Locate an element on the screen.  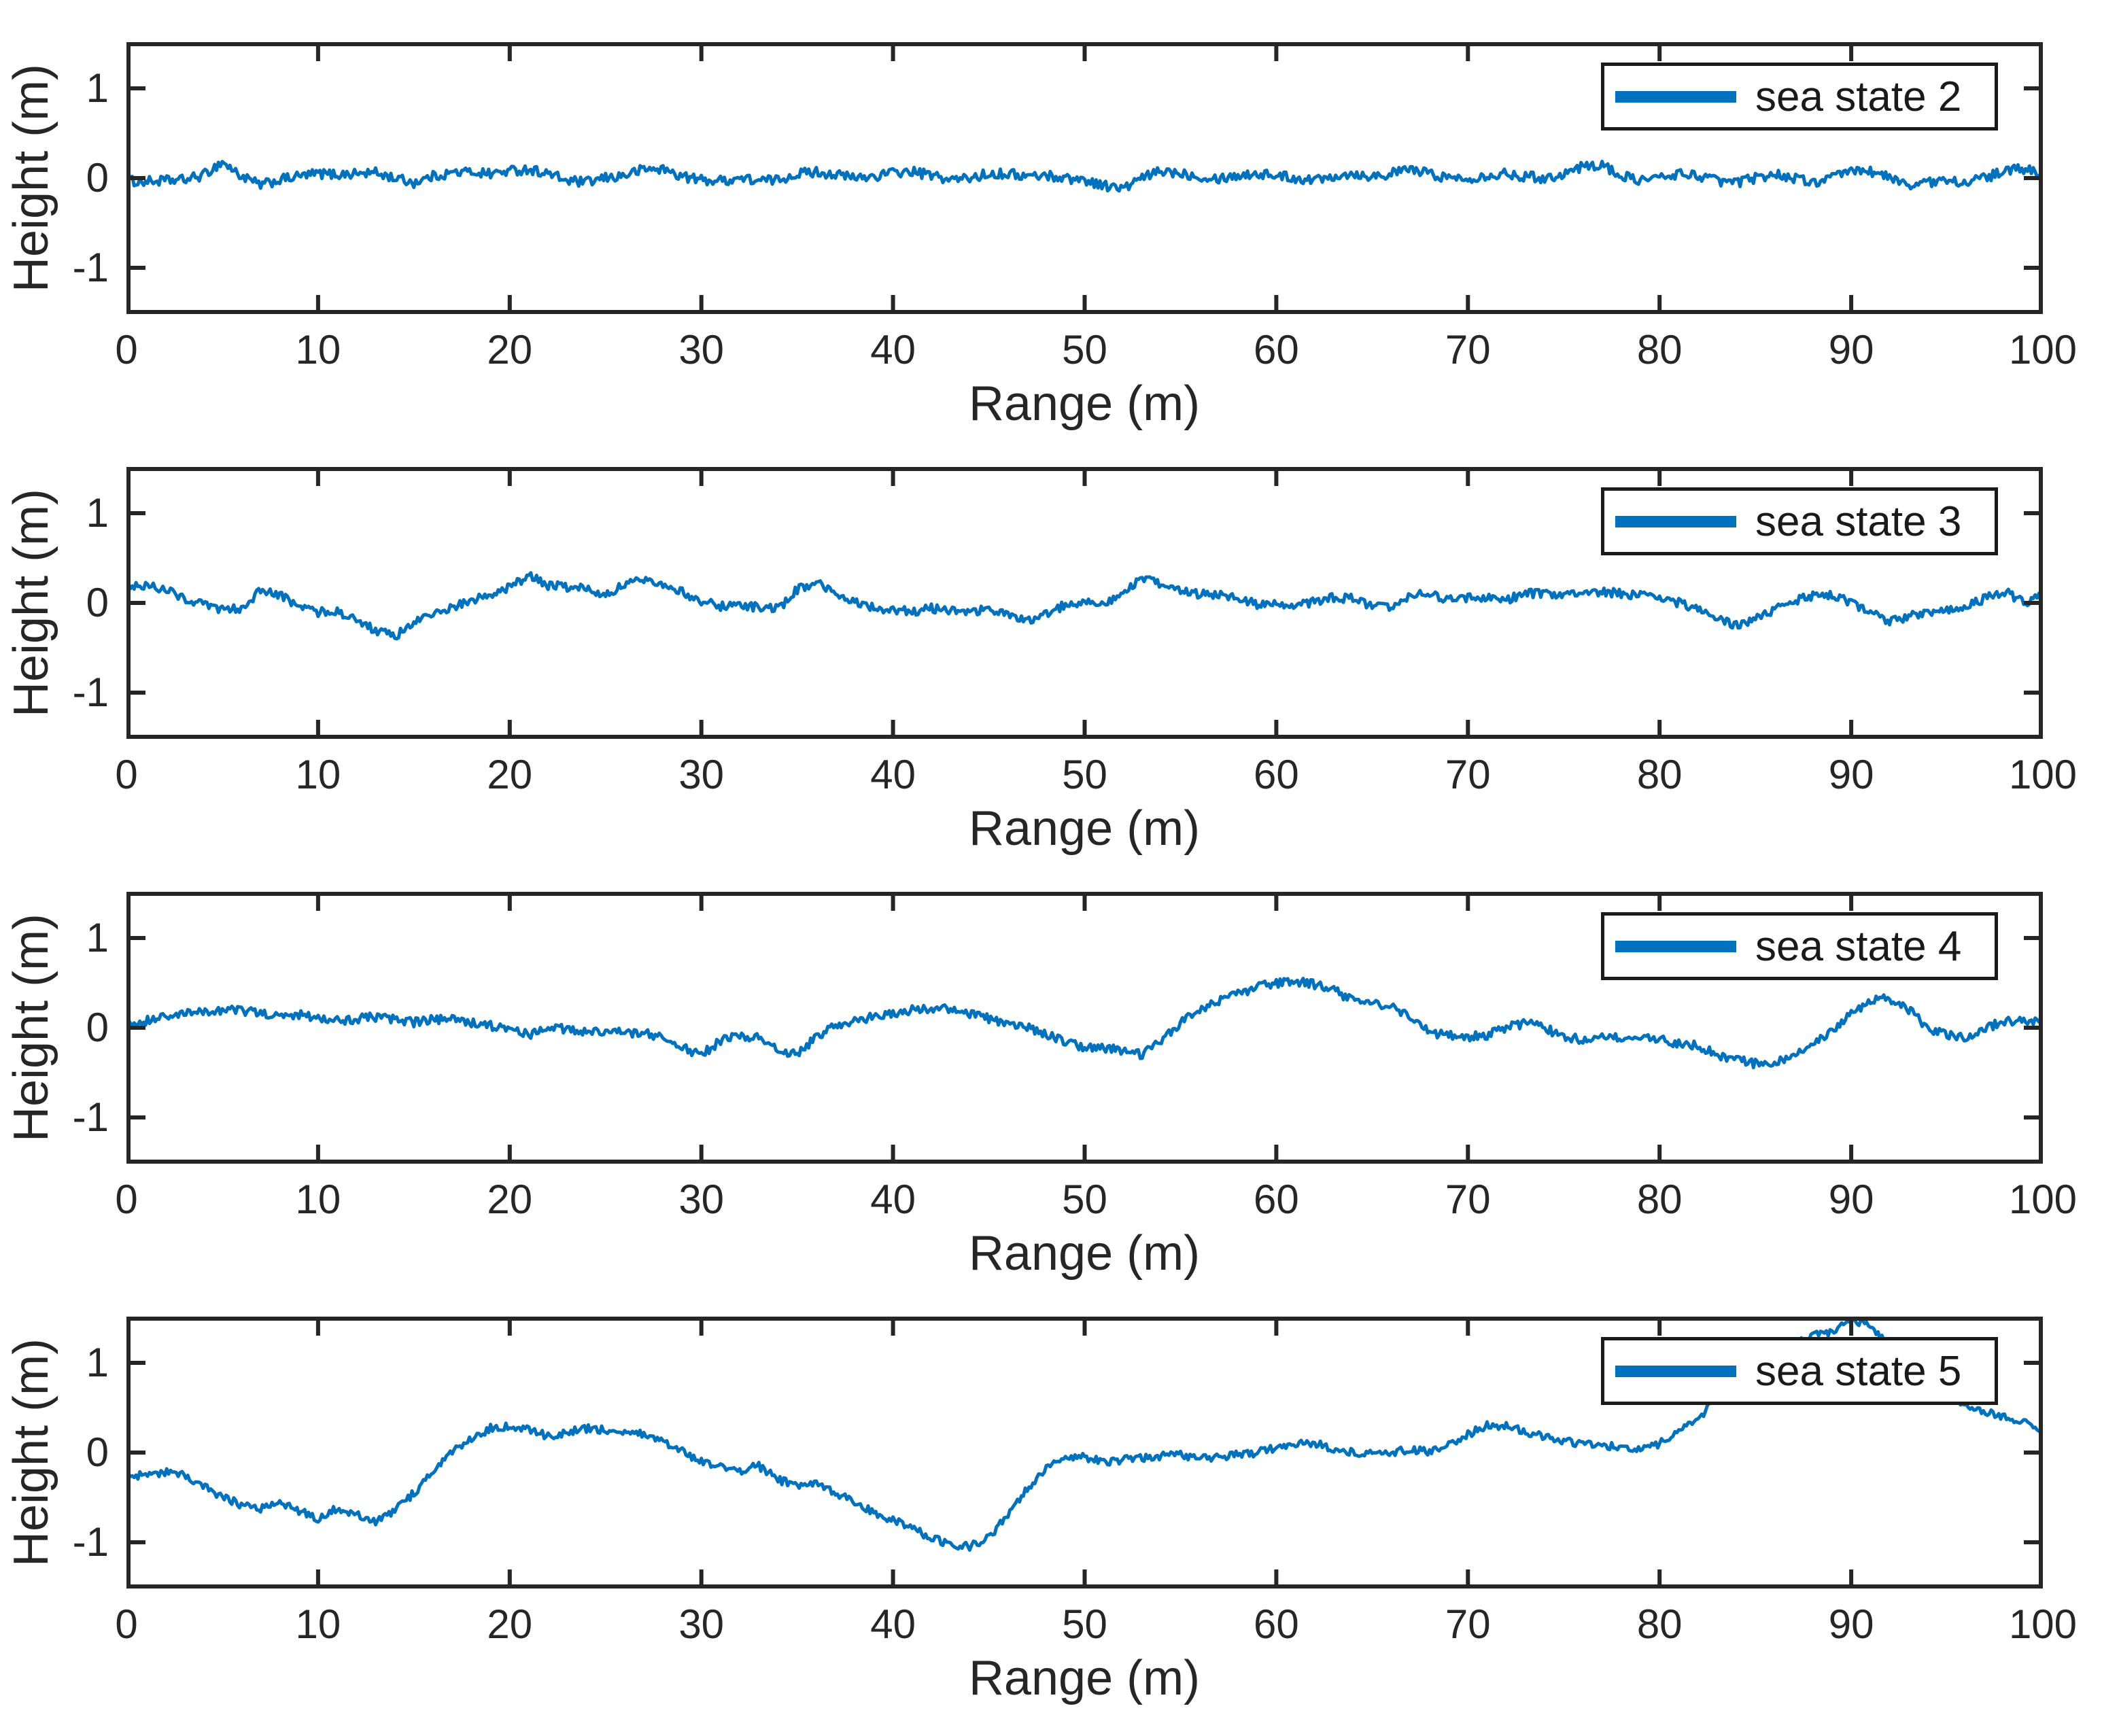
sea-state-3-curve is located at coordinates (1084, 606).